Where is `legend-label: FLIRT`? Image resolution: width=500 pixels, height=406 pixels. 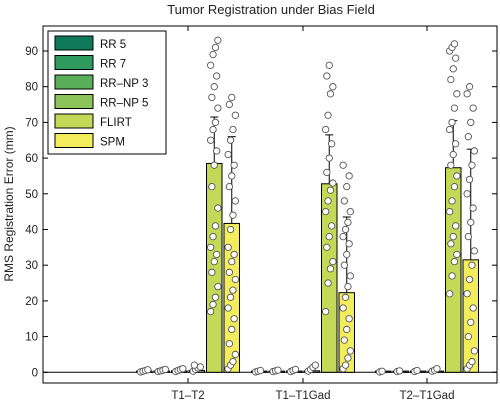
legend-label: FLIRT is located at coordinates (116, 123).